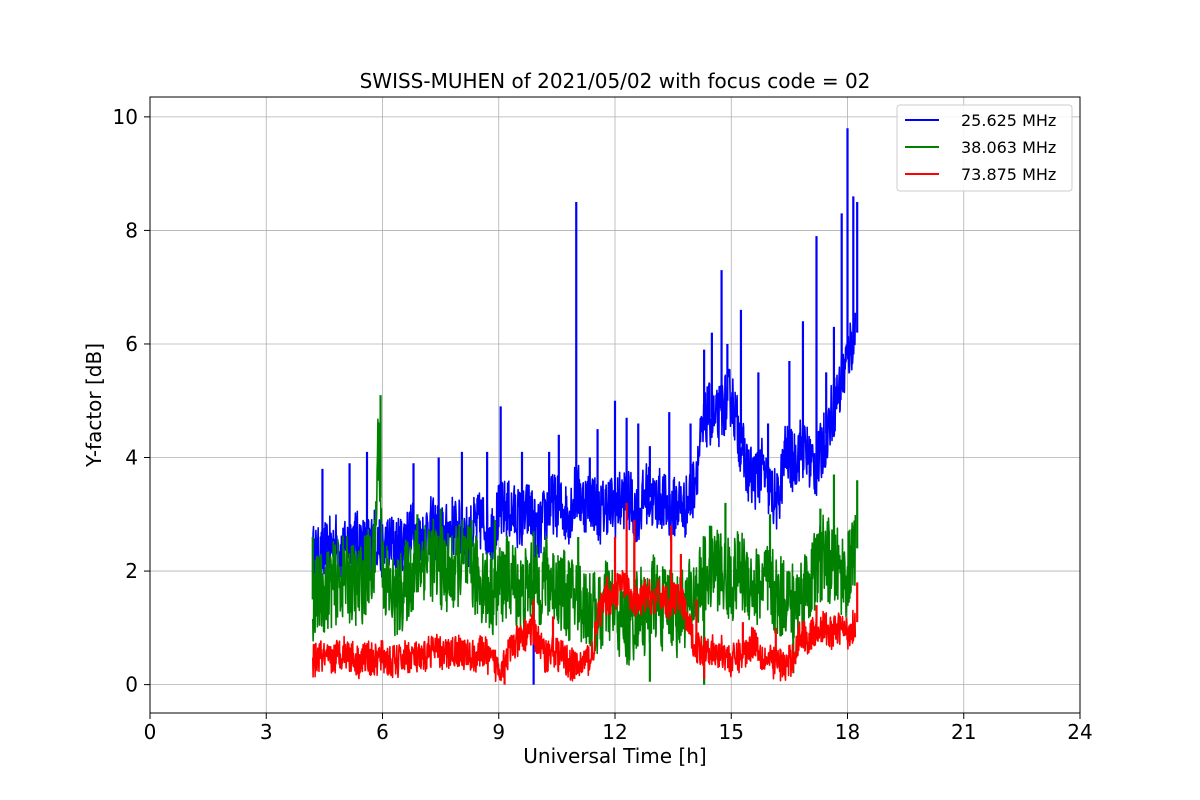  I want to click on y-tick-label: 0, so click(131, 685).